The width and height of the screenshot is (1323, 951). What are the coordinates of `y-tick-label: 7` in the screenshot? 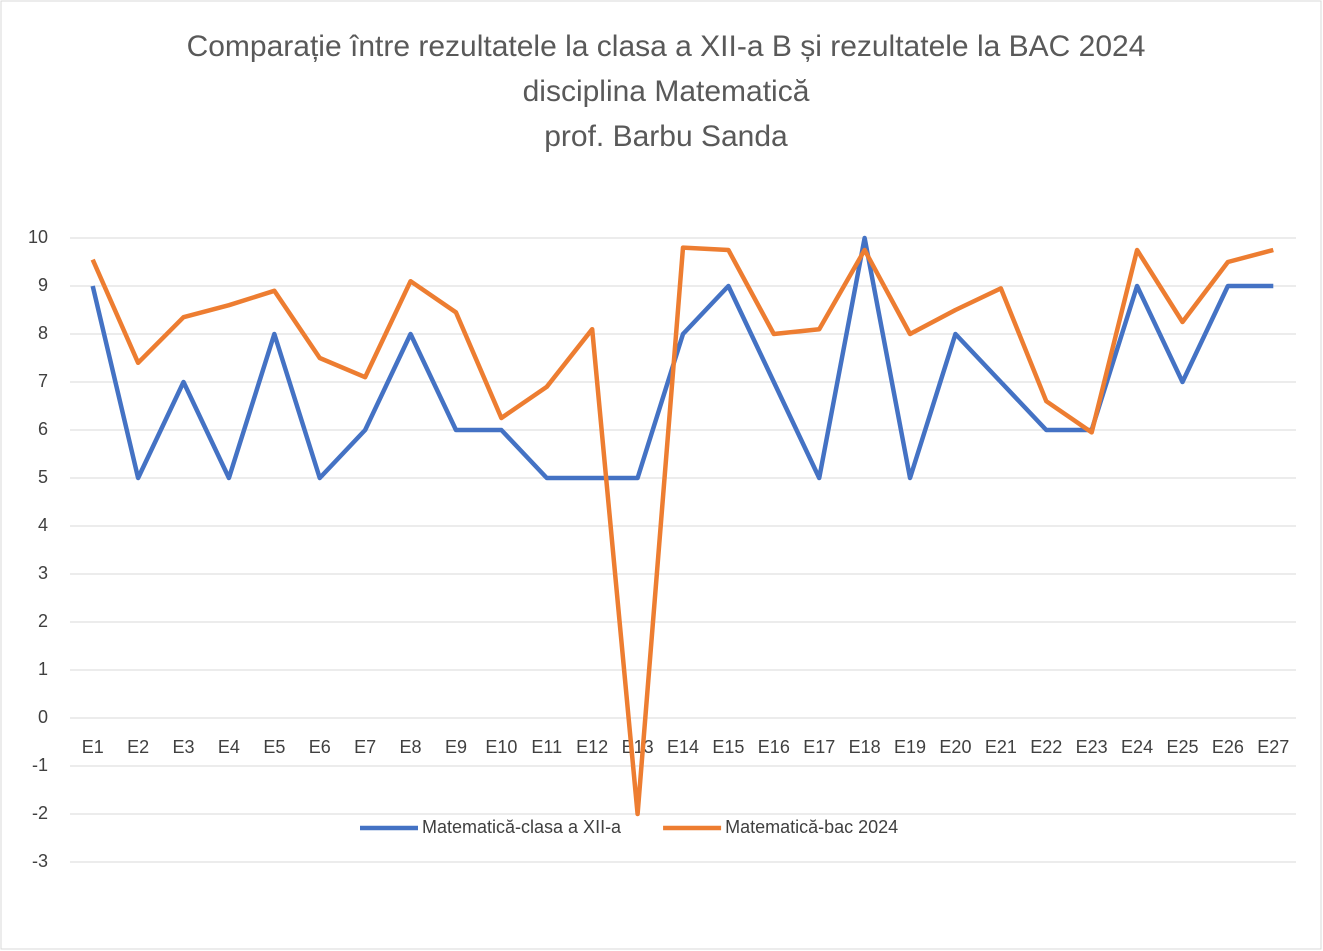 It's located at (43, 381).